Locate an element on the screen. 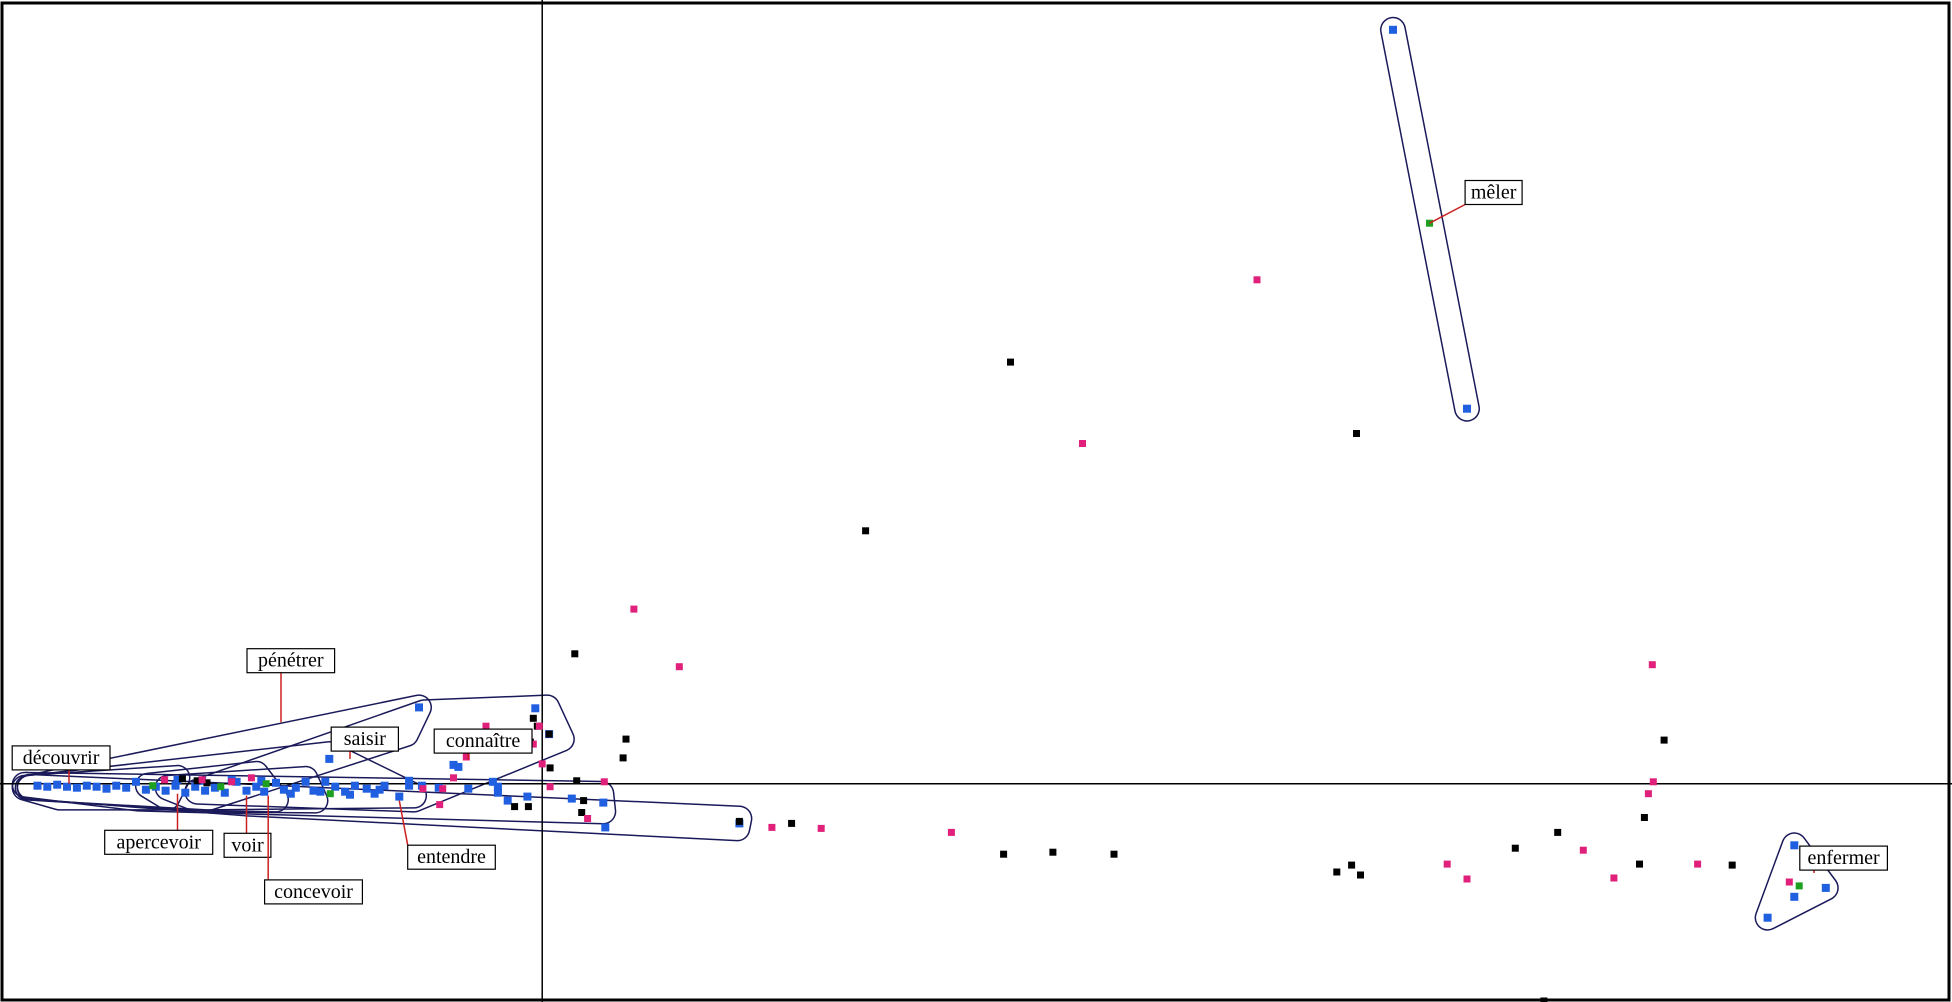  label-text: mêler is located at coordinates (1494, 193).